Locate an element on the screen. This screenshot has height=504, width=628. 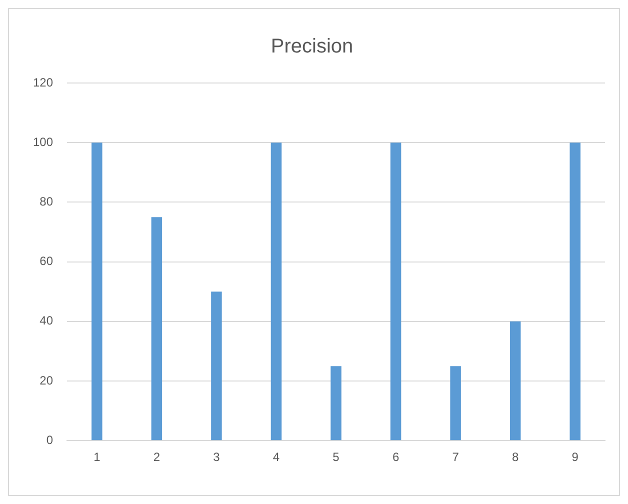
y-tick-label: 80 is located at coordinates (47, 201).